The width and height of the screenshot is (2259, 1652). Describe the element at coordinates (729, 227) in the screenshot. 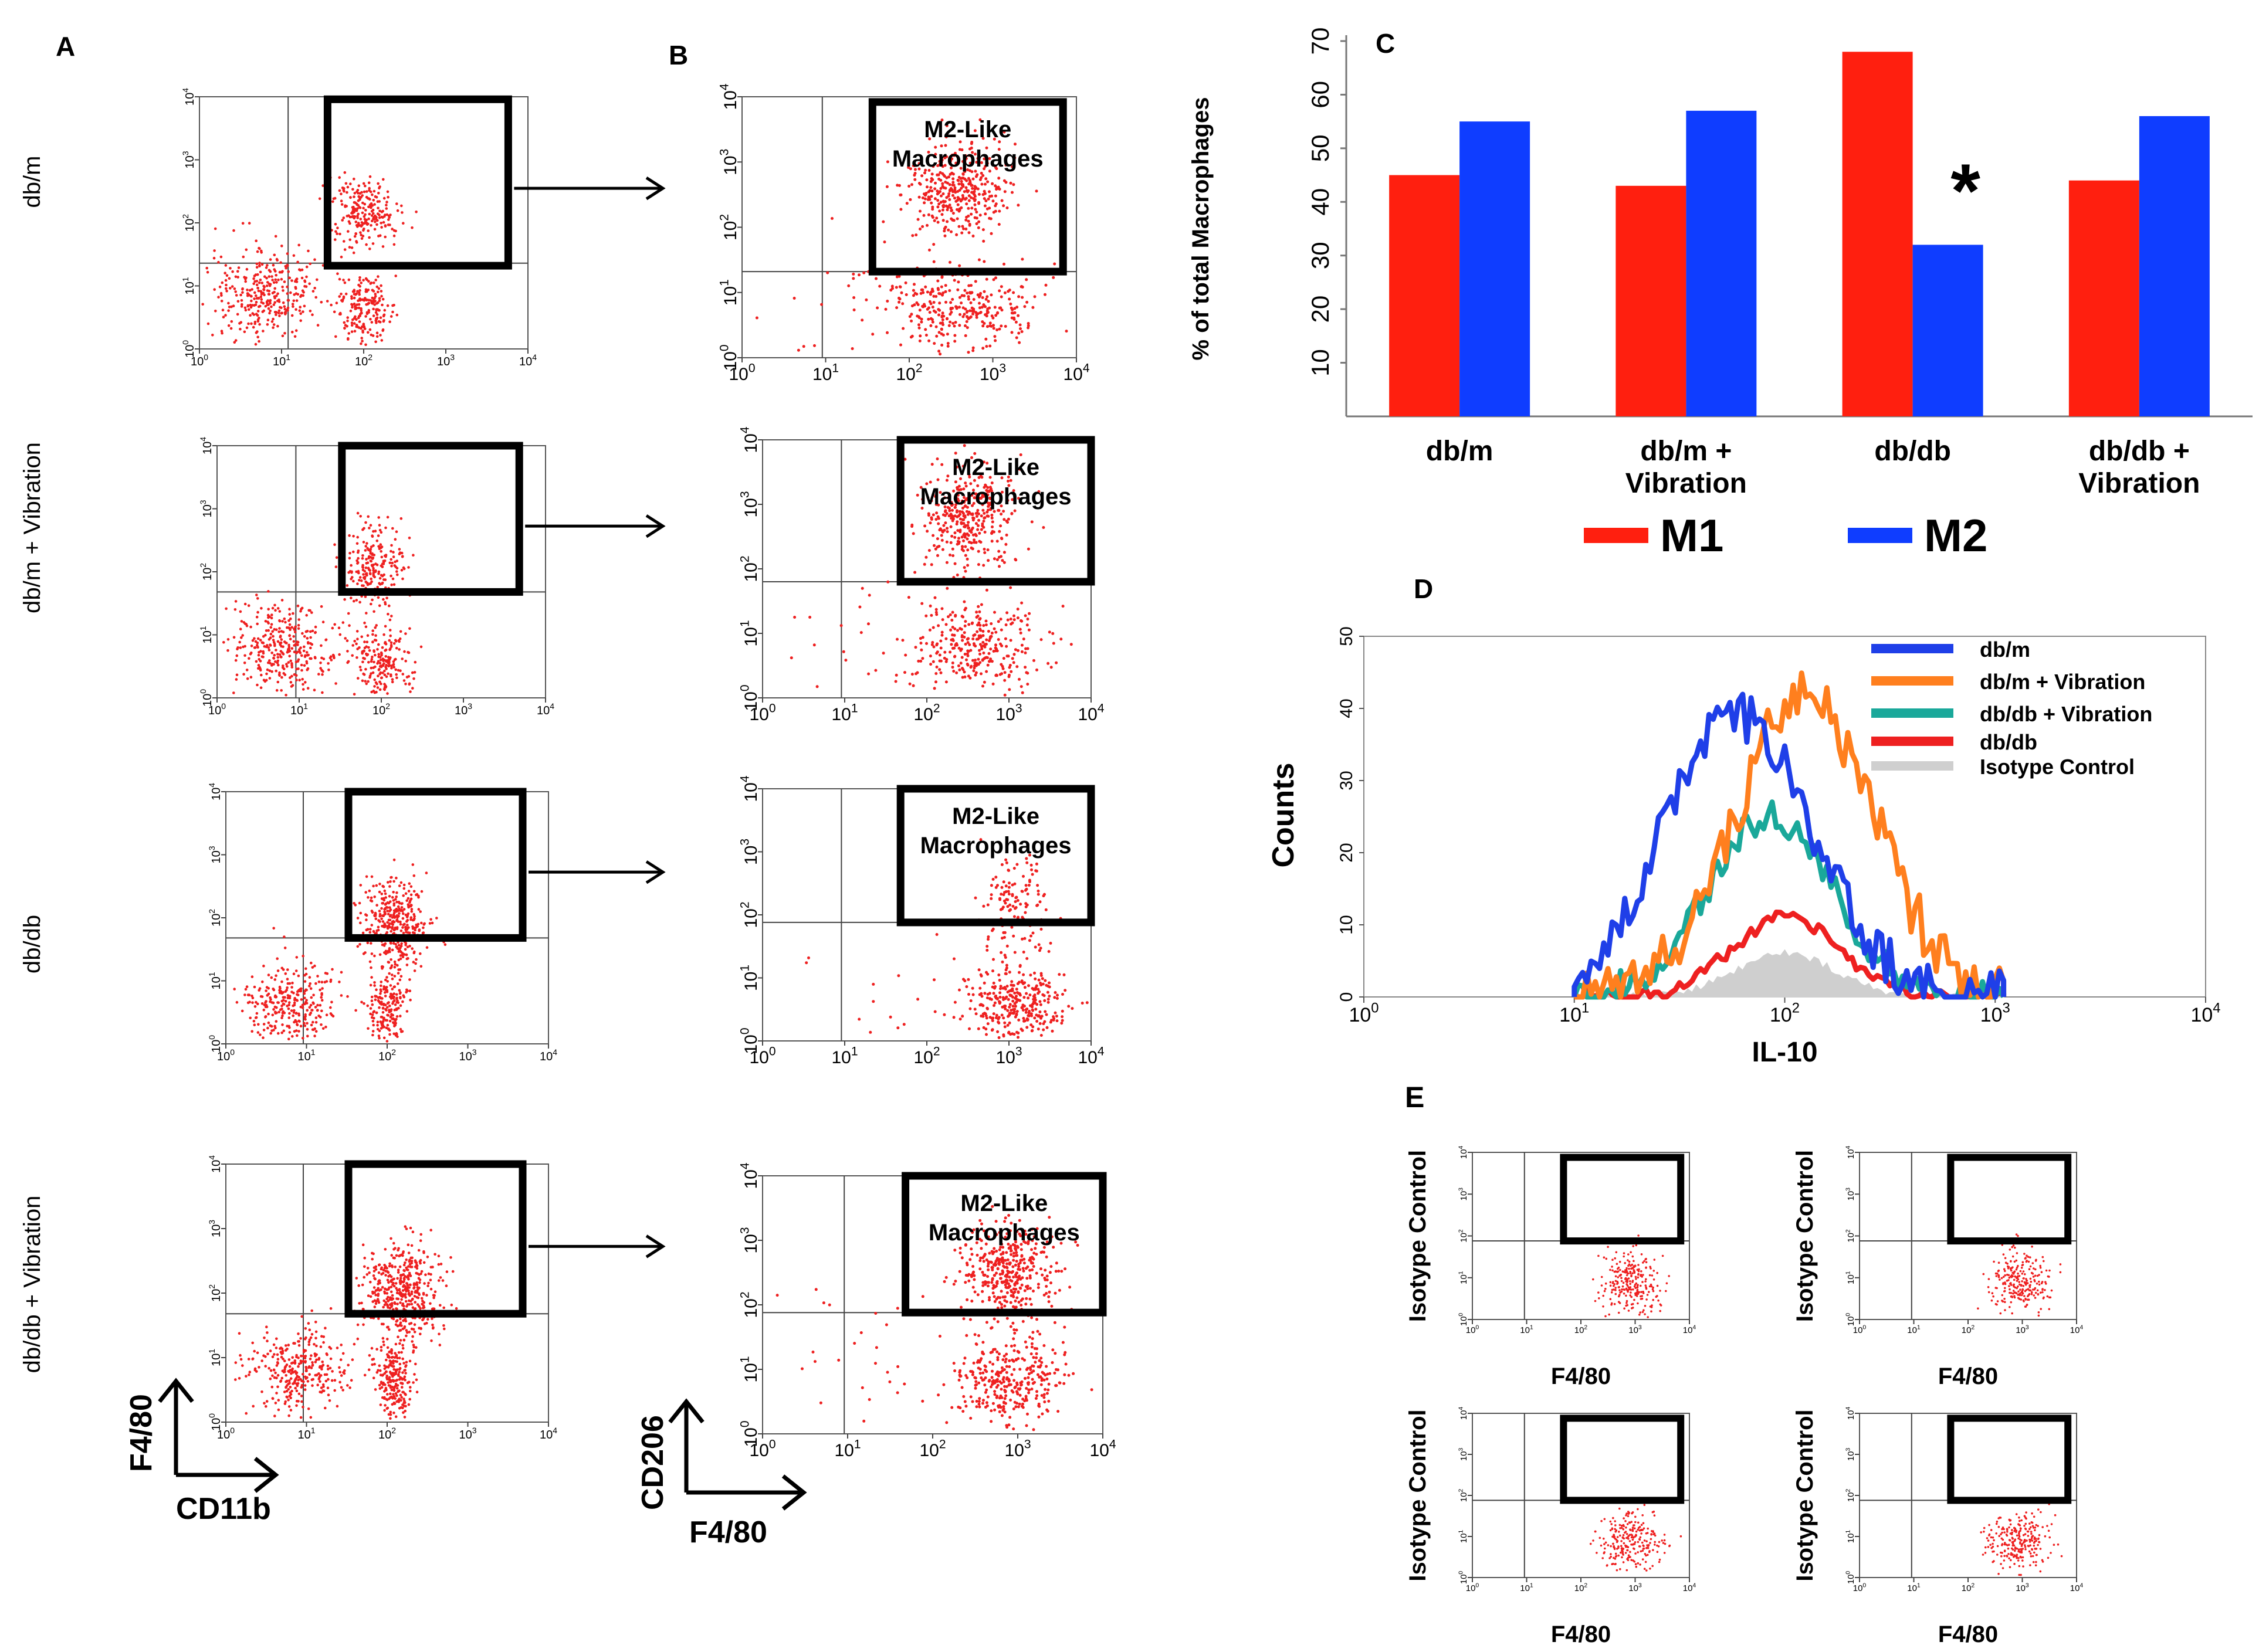

I see `y-tick-label: 10²` at that location.